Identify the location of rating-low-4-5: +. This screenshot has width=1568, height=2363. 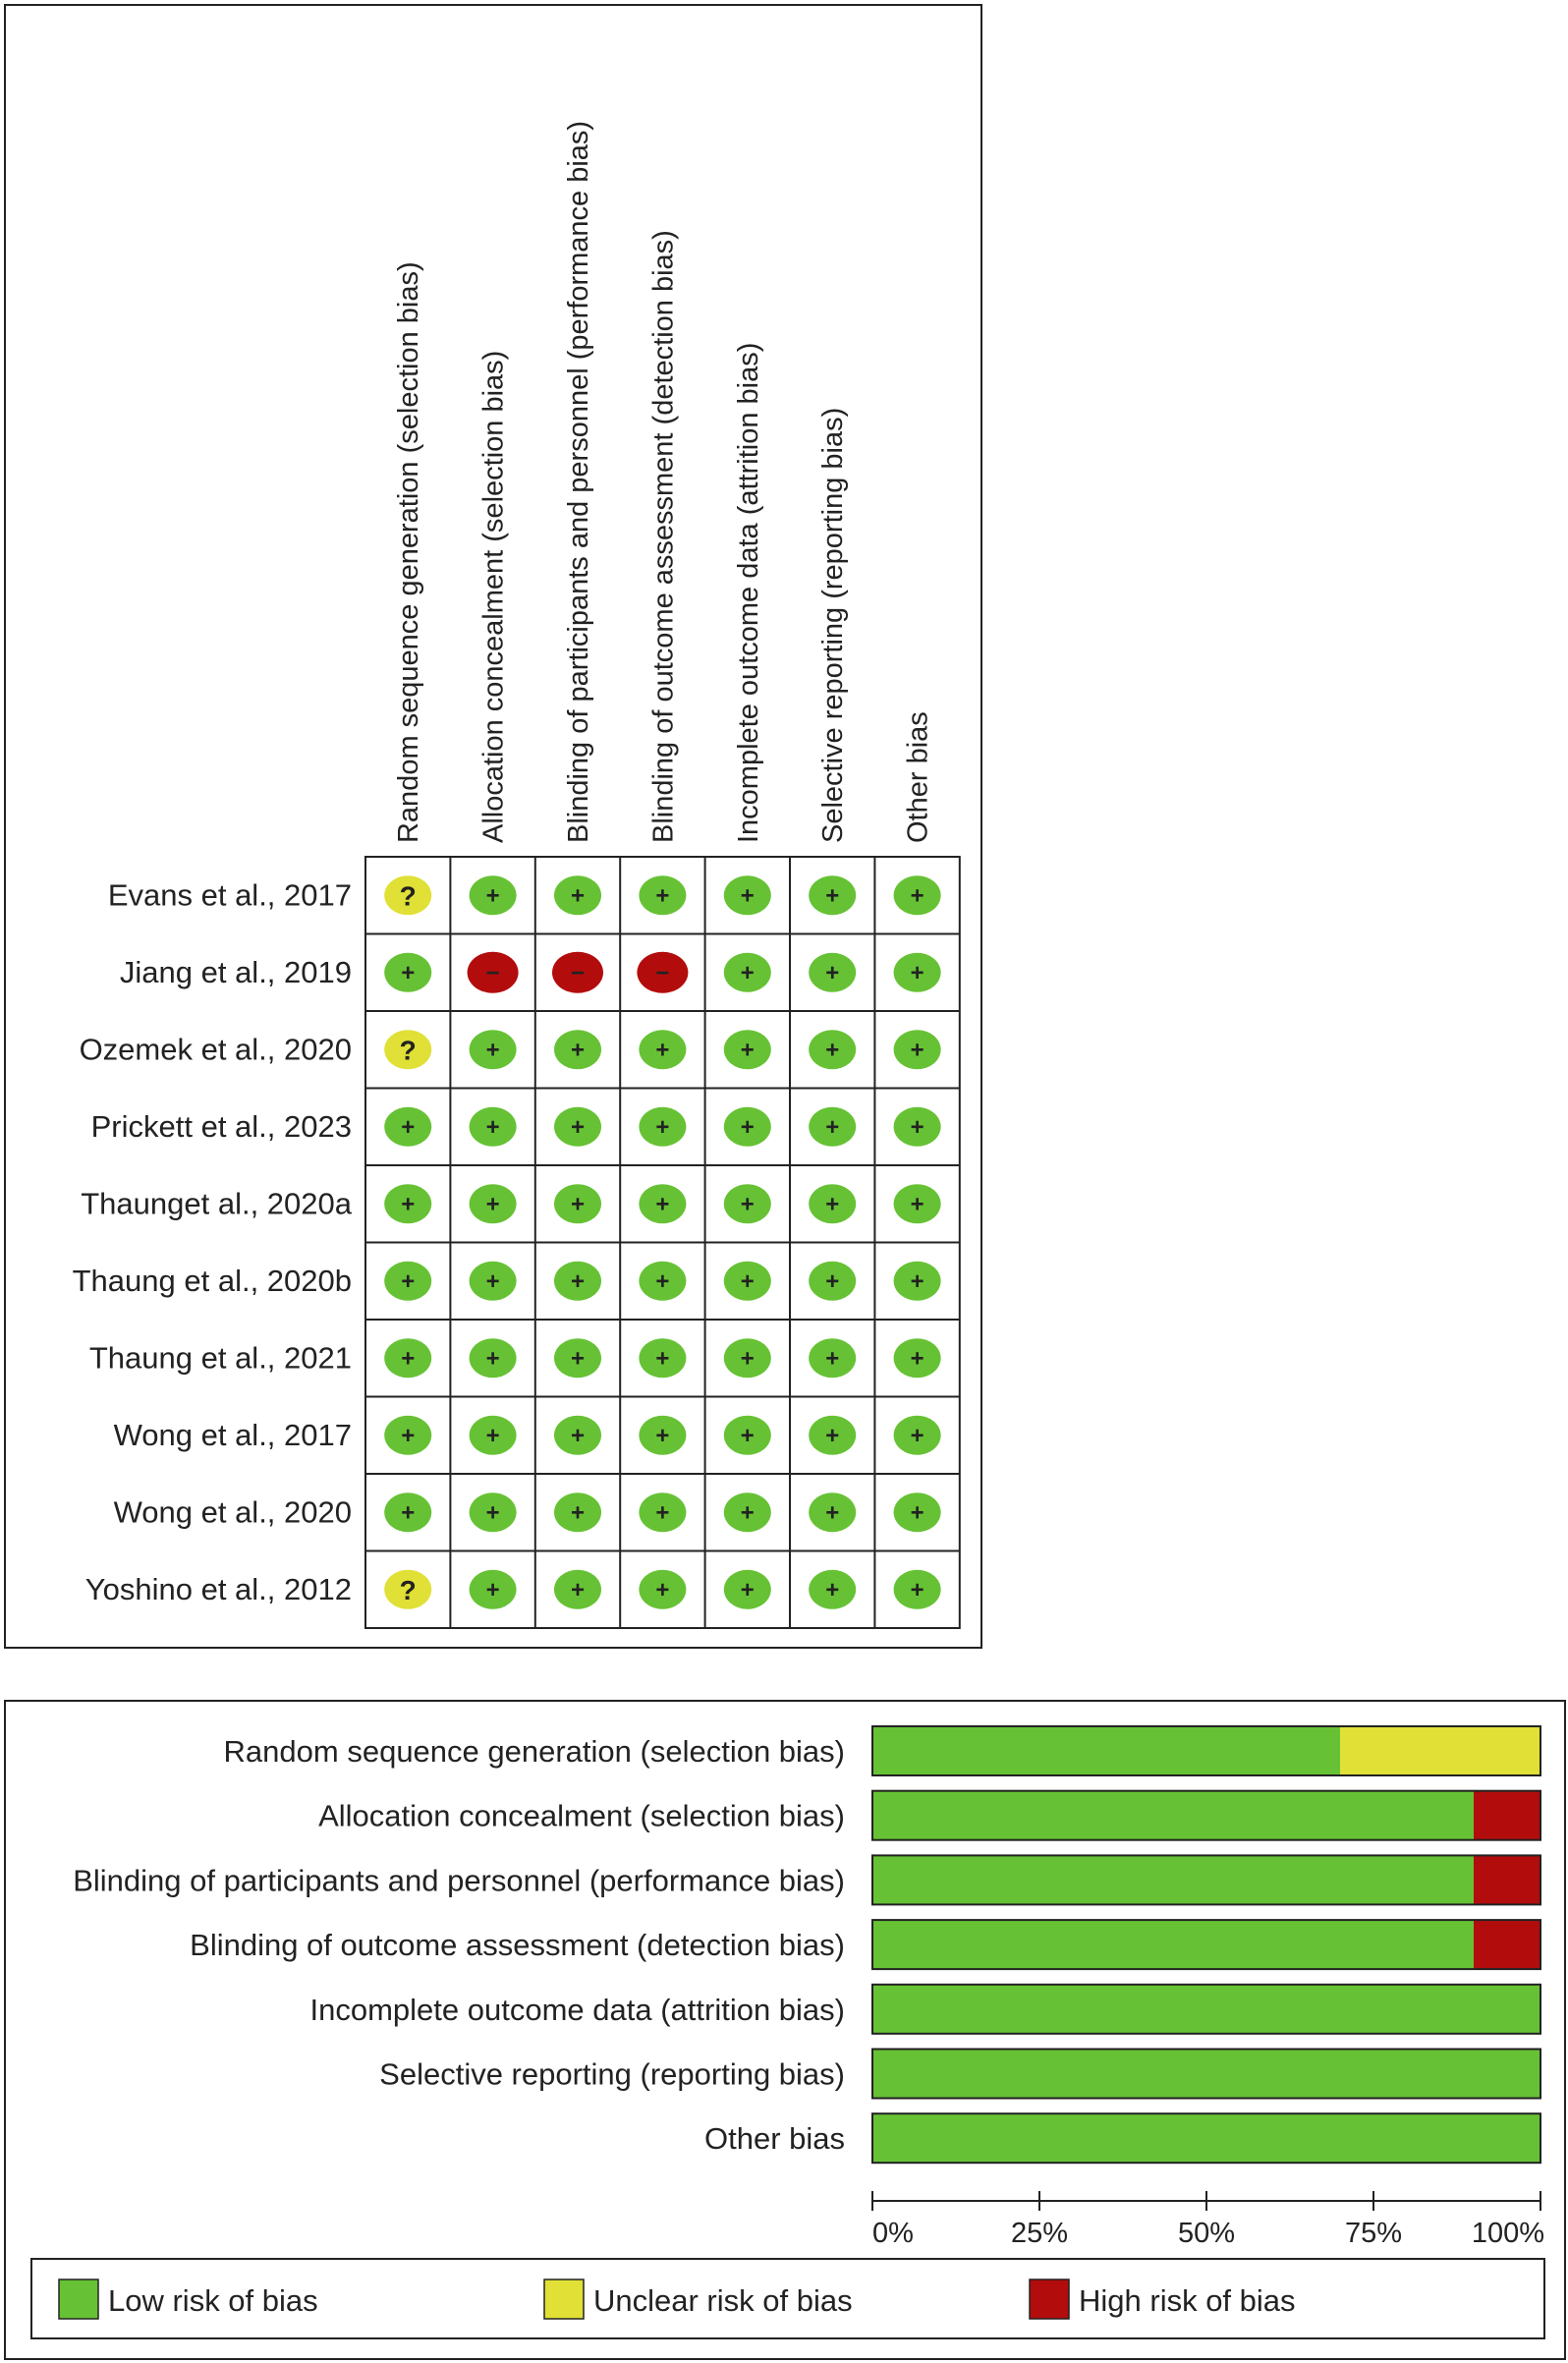
(833, 1204).